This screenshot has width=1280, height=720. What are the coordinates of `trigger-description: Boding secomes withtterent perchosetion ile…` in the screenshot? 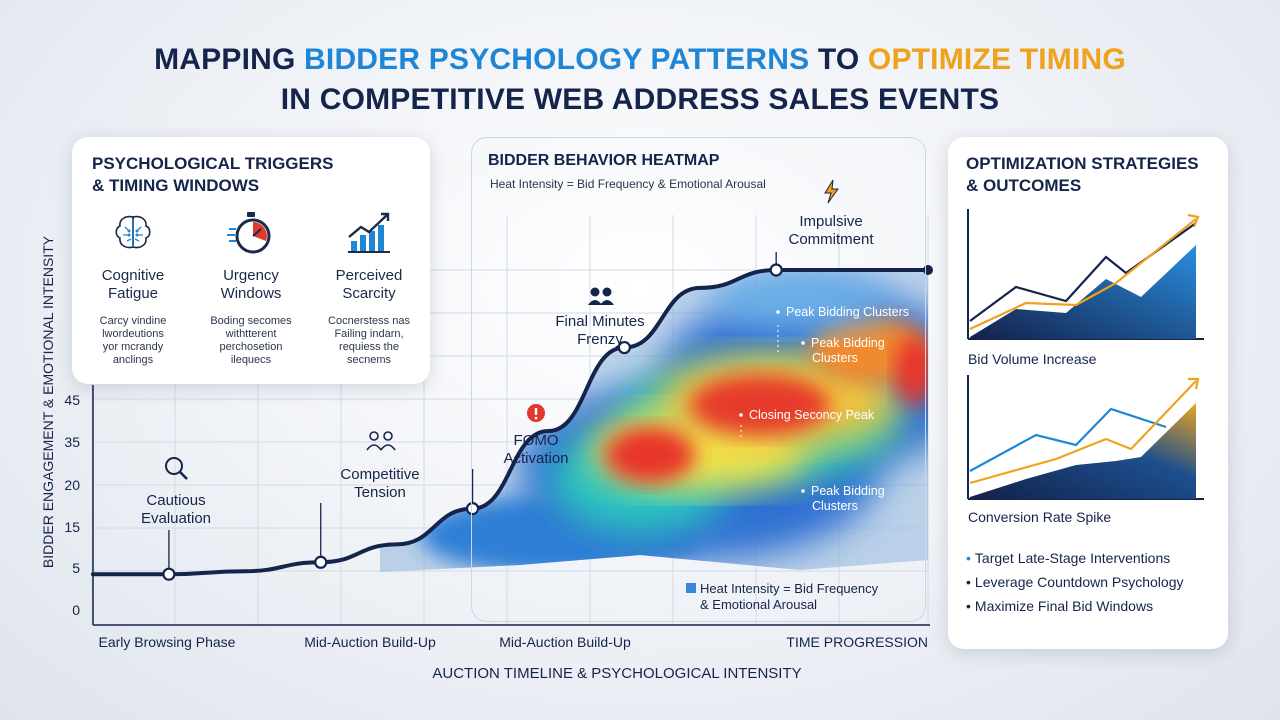 It's located at (251, 340).